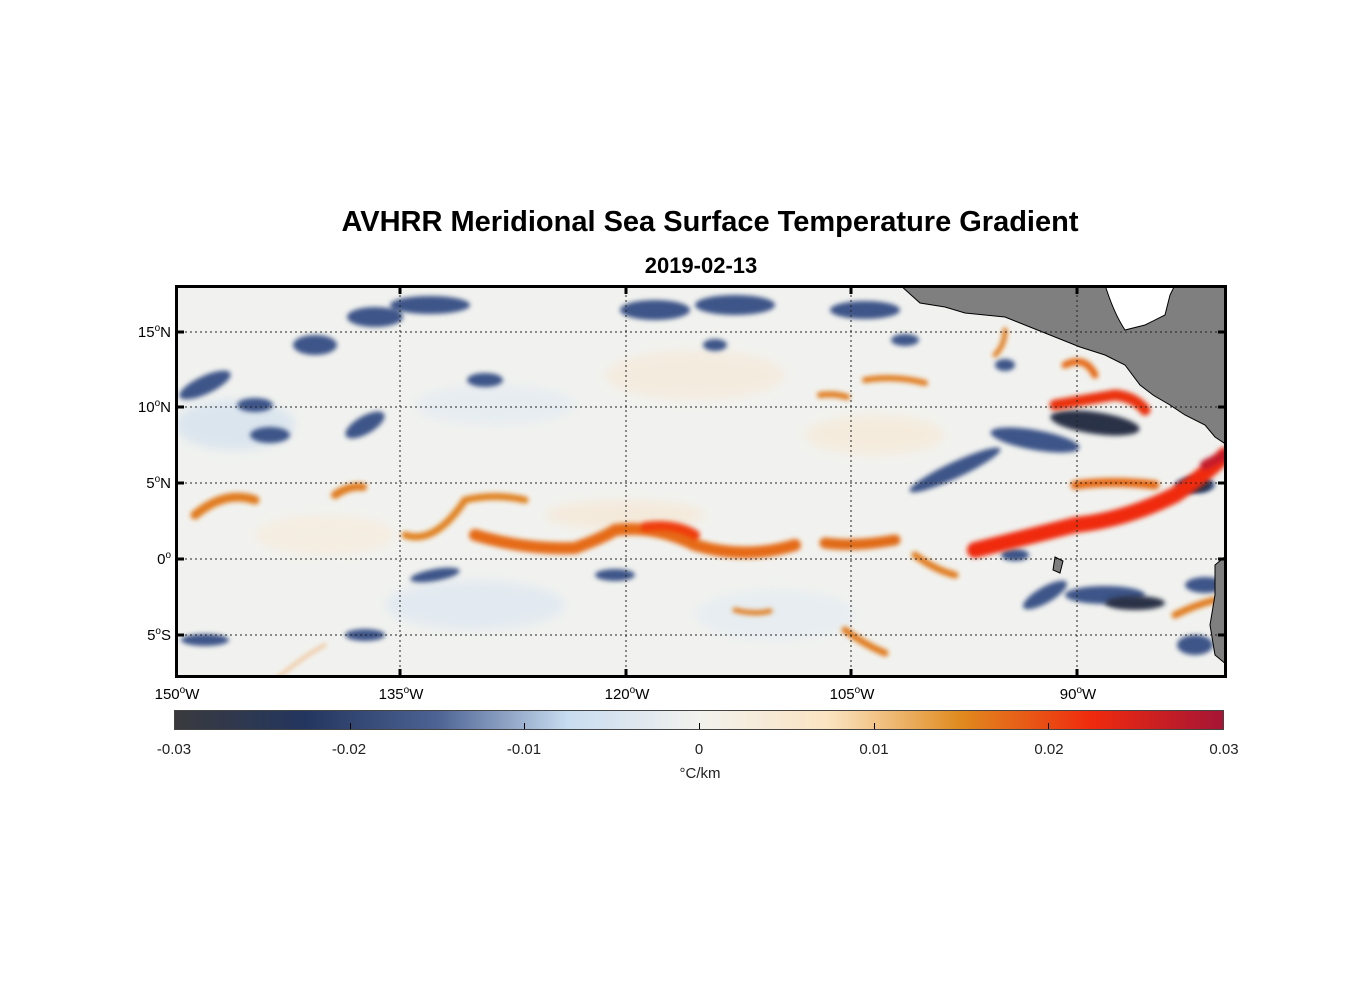 The image size is (1356, 1000). I want to click on land-central-america, so click(1063, 475).